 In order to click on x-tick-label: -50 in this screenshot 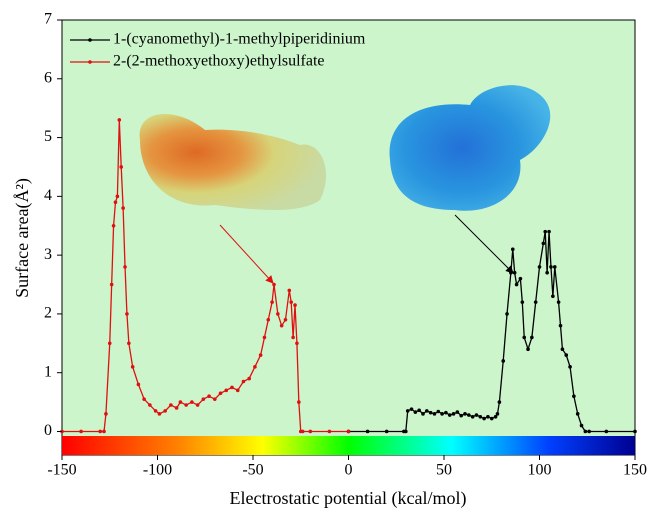, I will do `click(252, 470)`.